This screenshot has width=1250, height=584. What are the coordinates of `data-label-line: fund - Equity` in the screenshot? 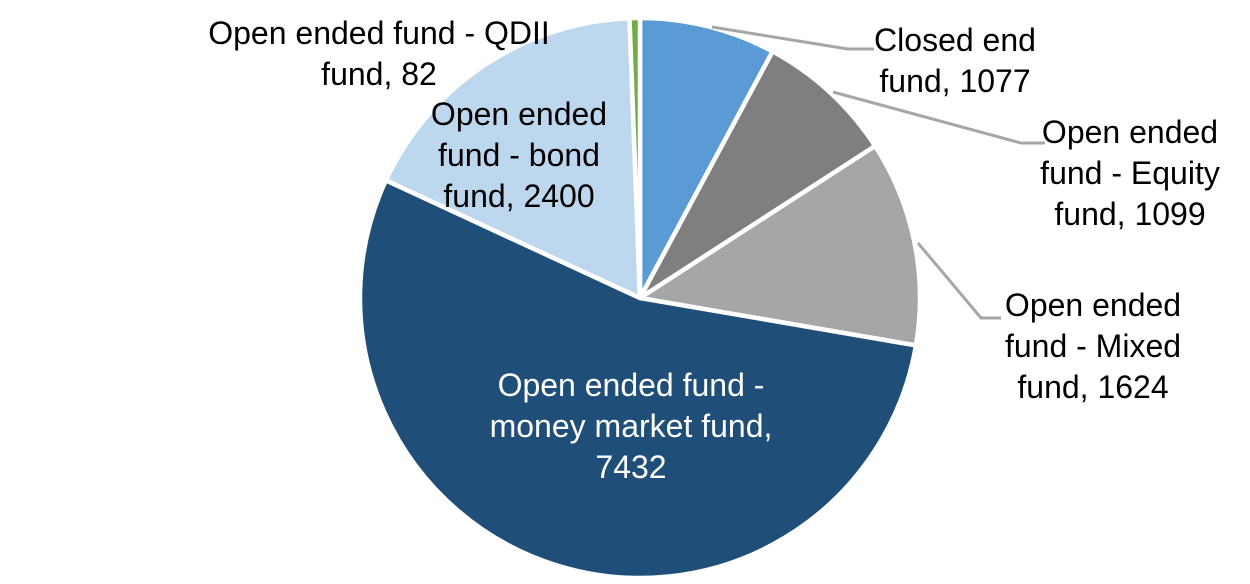 It's located at (1130, 173).